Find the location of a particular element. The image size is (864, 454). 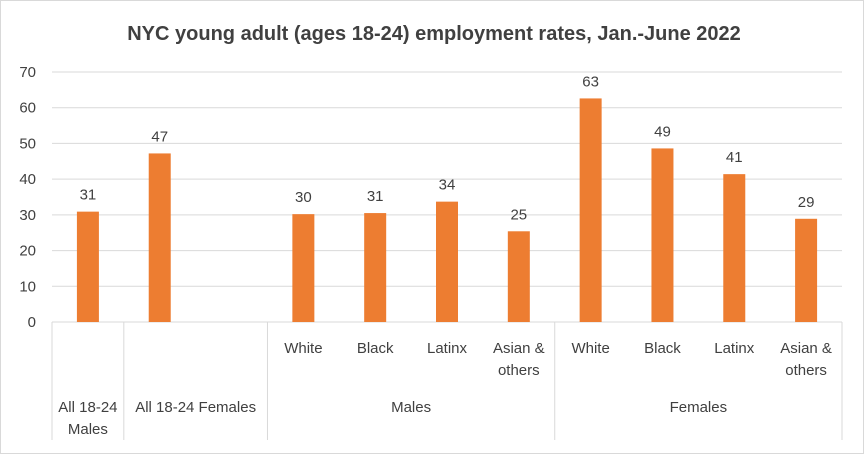

x-group-label: Males is located at coordinates (411, 407).